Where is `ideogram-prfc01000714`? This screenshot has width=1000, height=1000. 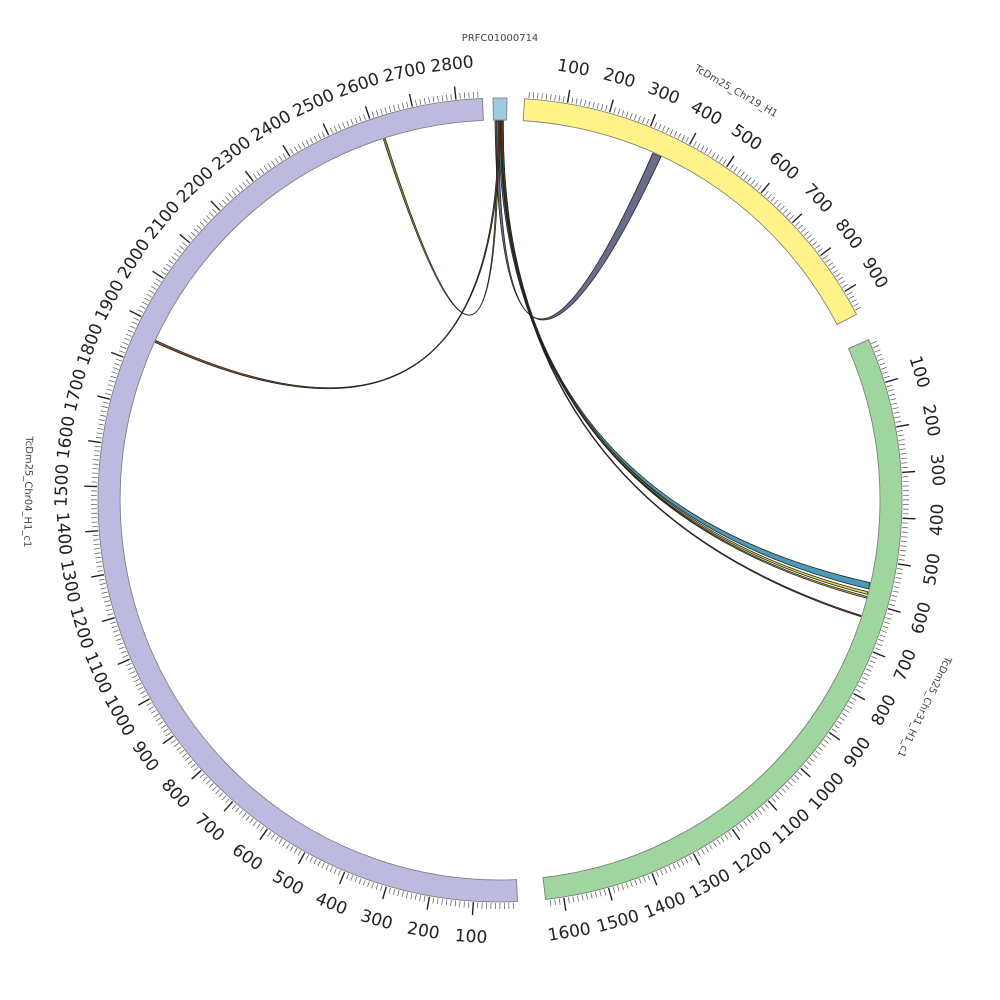
ideogram-prfc01000714 is located at coordinates (500, 109).